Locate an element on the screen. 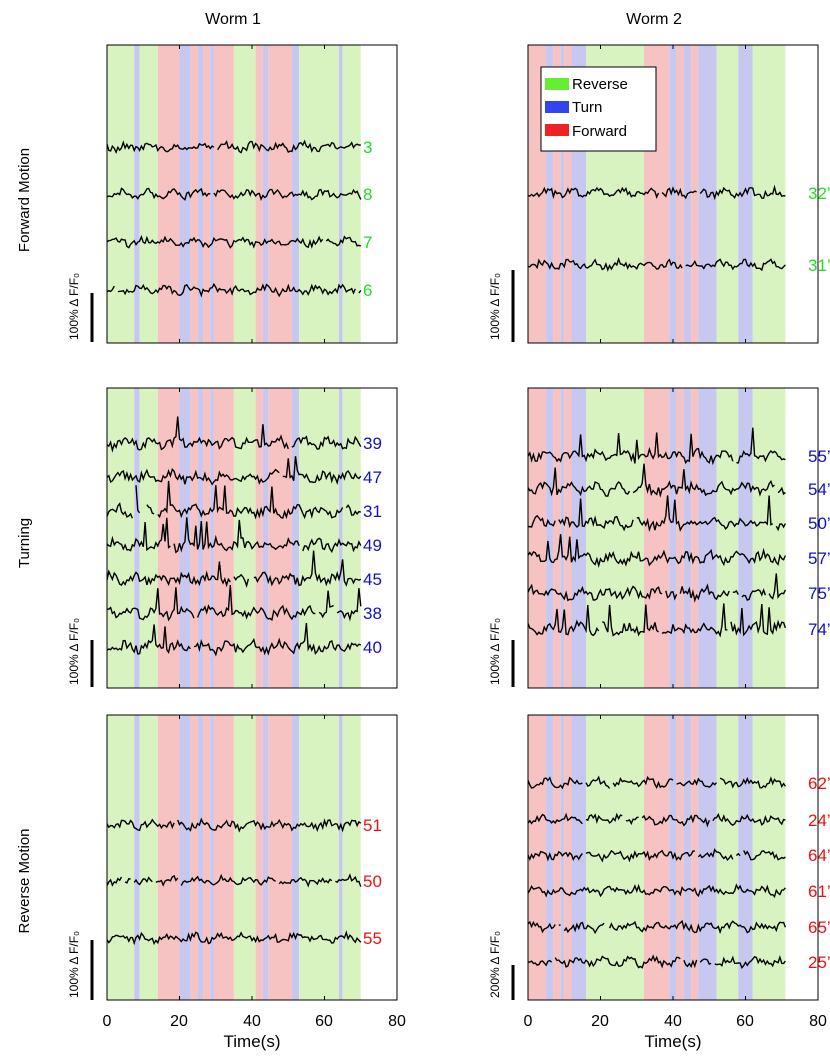 Image resolution: width=830 pixels, height=1056 pixels. panel-worm1-forward-motion: 3 8 7 6 100% Δ F/F₀ is located at coordinates (232, 194).